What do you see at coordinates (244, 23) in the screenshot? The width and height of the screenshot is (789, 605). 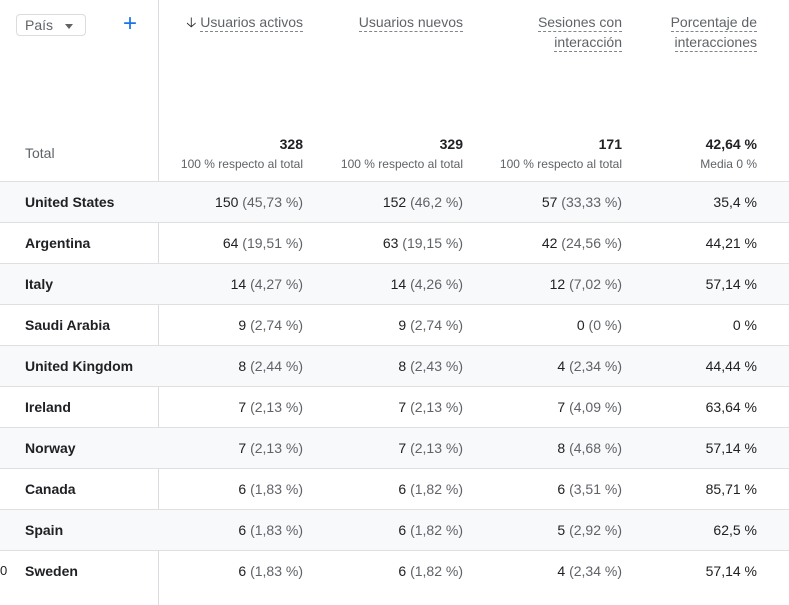 I see `header-active-users: 🡣 Usuarios activos` at bounding box center [244, 23].